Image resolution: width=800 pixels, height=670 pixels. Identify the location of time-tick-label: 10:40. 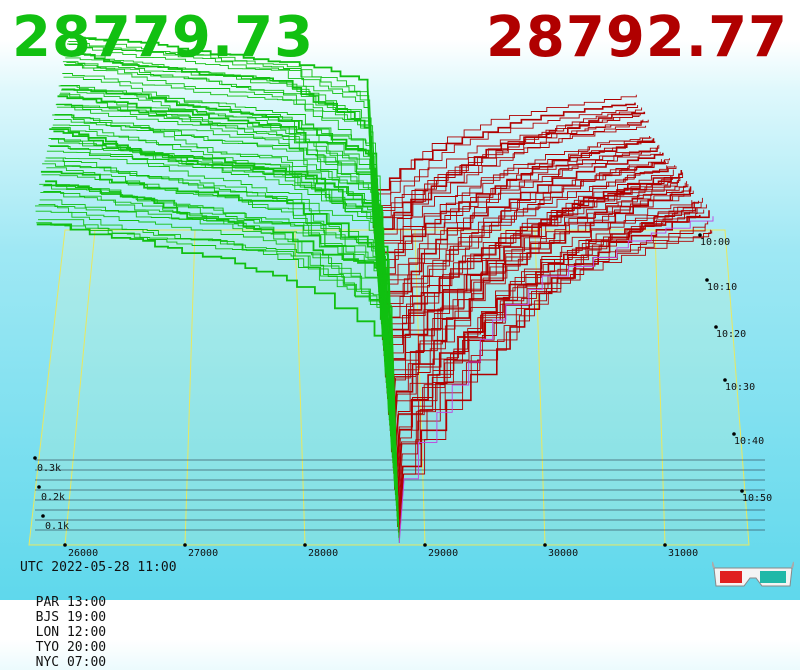
(749, 441).